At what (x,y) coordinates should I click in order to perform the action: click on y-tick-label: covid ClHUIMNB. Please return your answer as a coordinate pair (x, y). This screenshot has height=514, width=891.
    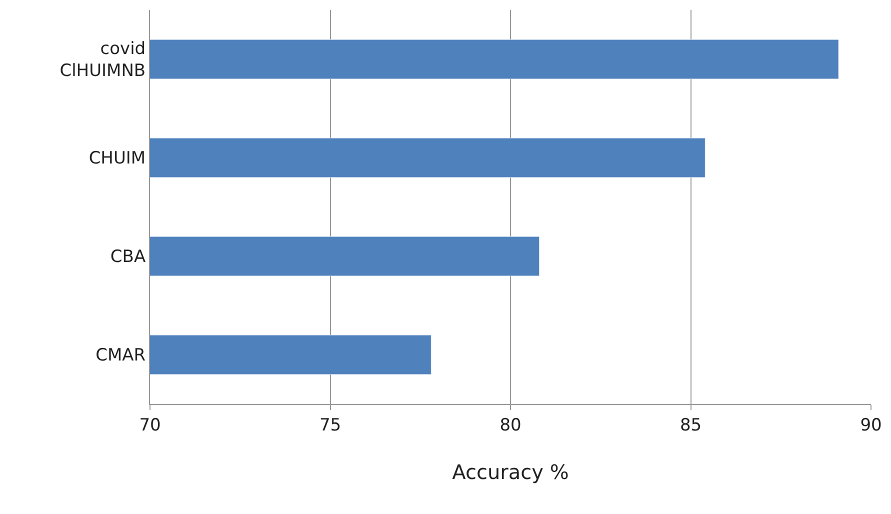
    Looking at the image, I should click on (103, 60).